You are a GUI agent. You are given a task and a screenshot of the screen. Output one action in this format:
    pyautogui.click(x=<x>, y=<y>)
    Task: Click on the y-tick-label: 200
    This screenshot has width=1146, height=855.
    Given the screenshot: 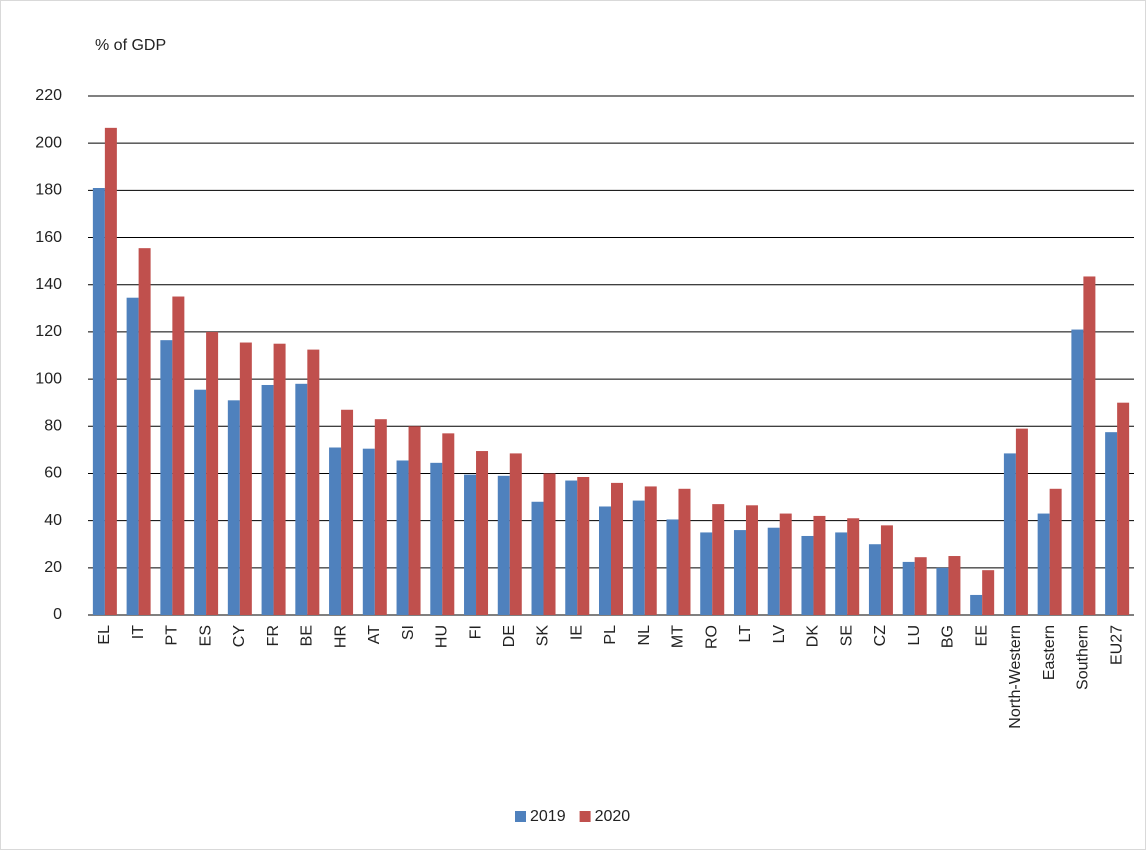 What is the action you would take?
    pyautogui.click(x=48, y=142)
    